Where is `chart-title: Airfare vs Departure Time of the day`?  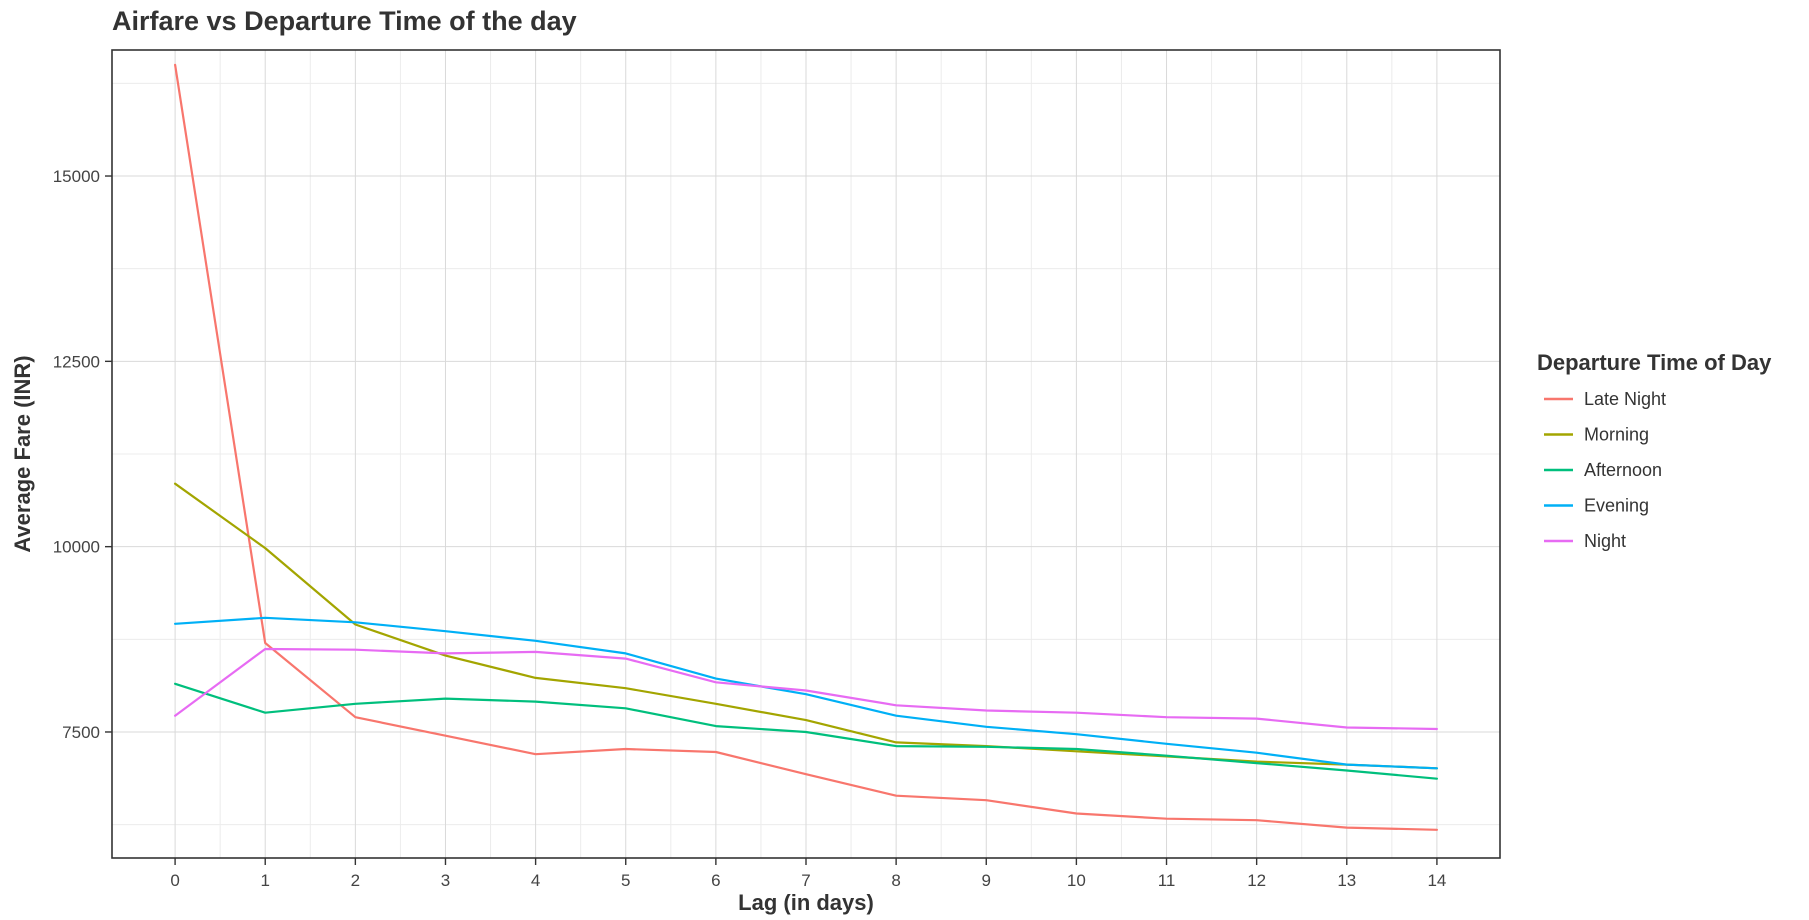 chart-title: Airfare vs Departure Time of the day is located at coordinates (344, 21).